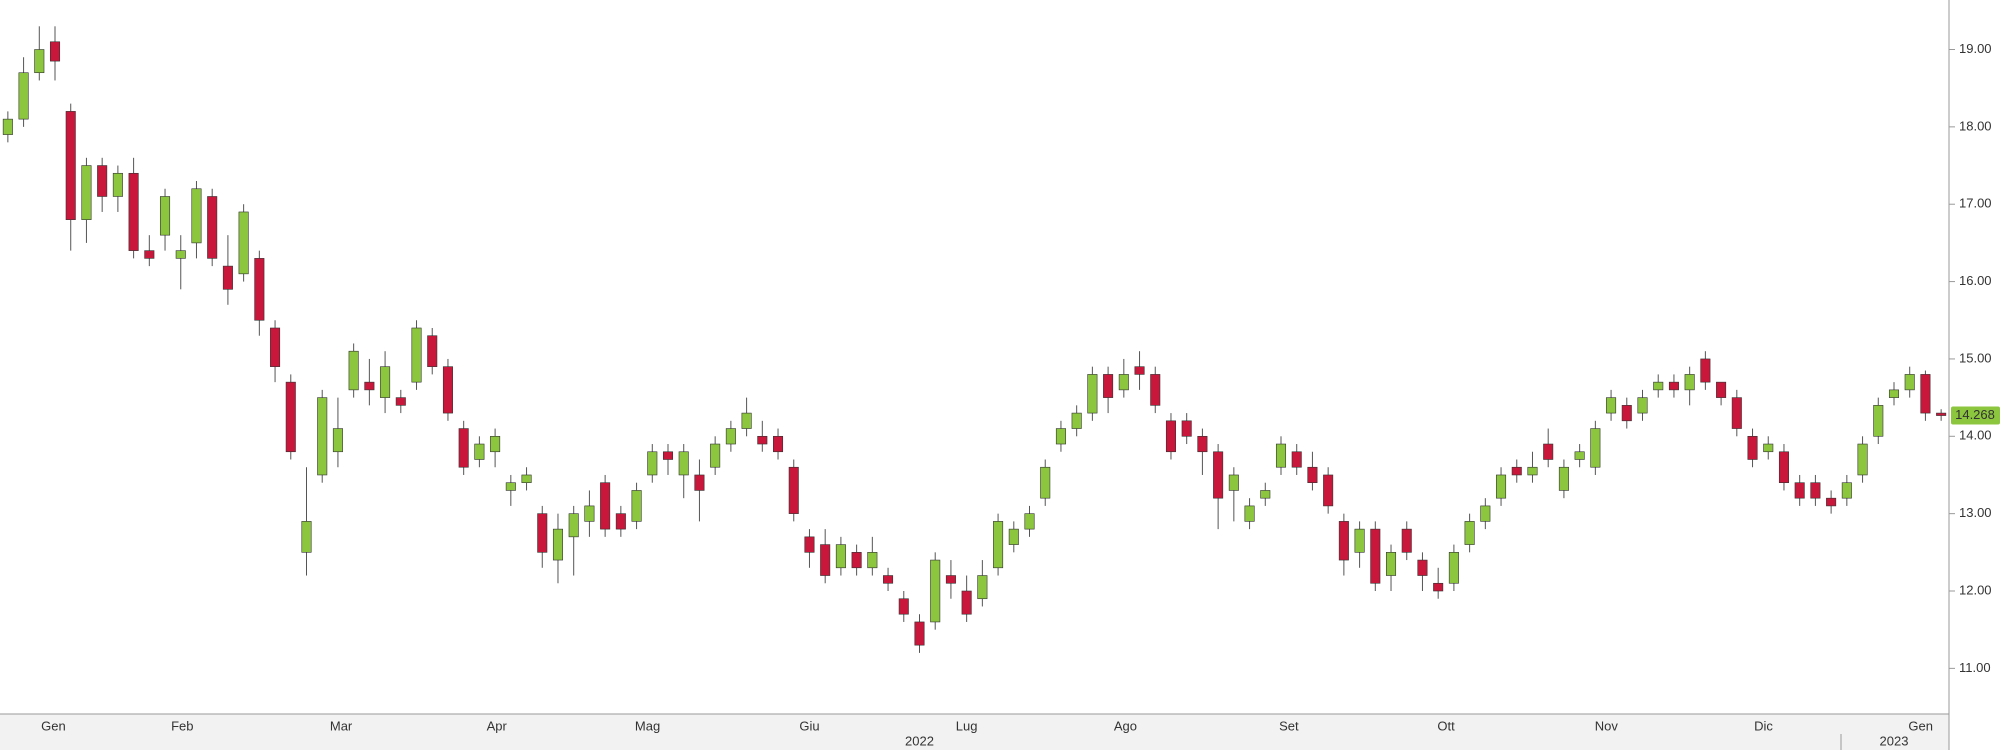 Image resolution: width=2000 pixels, height=750 pixels. Describe the element at coordinates (1975, 357) in the screenshot. I see `y-tick-label: 15.00` at that location.